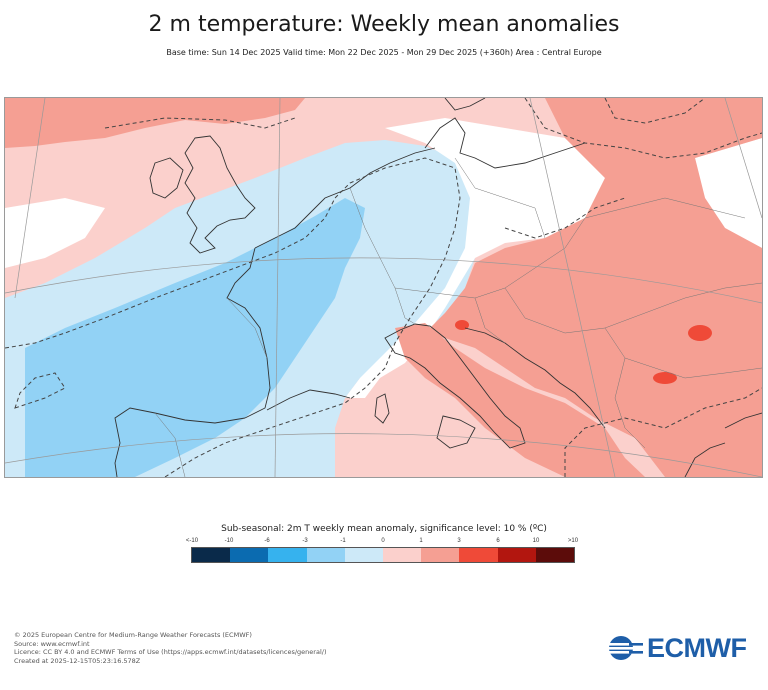  What do you see at coordinates (498, 541) in the screenshot?
I see `legend-tick: 6` at bounding box center [498, 541].